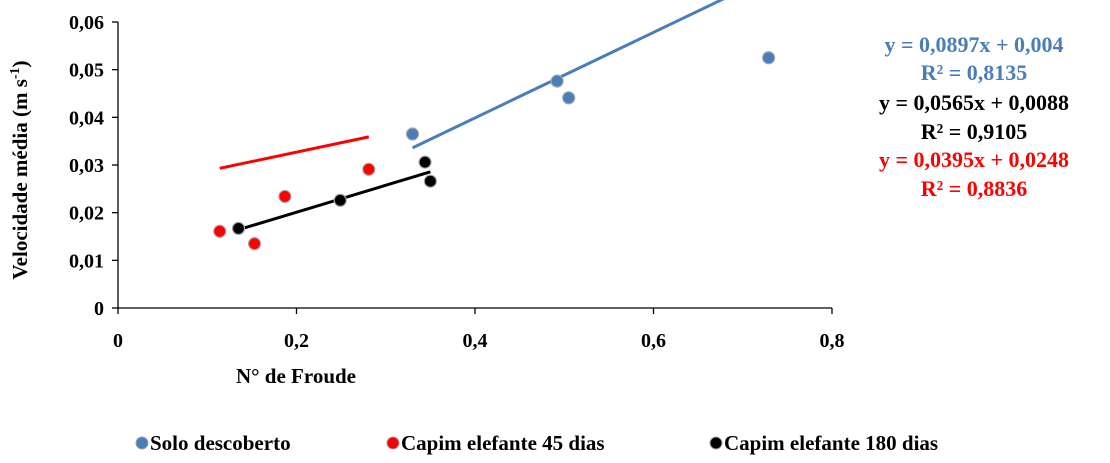 The width and height of the screenshot is (1110, 463). I want to click on y-tick-label: 0,02, so click(86, 214).